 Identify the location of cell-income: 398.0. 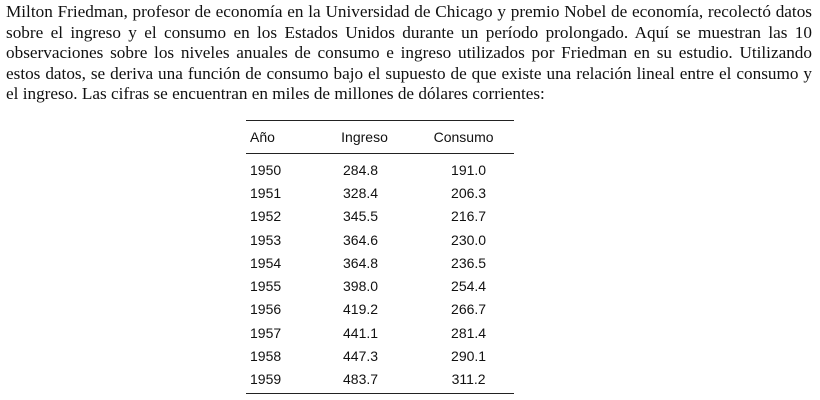
(361, 286).